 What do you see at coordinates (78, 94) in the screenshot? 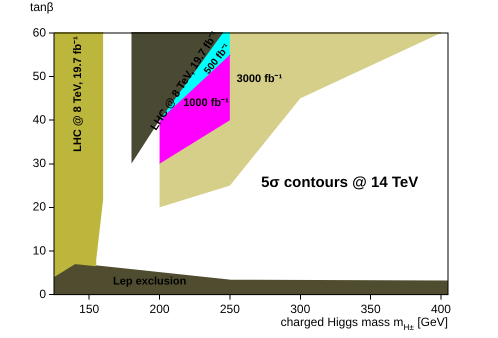
I see `text: LHC @ 8 TeV, 19.7 fb⁻¹` at bounding box center [78, 94].